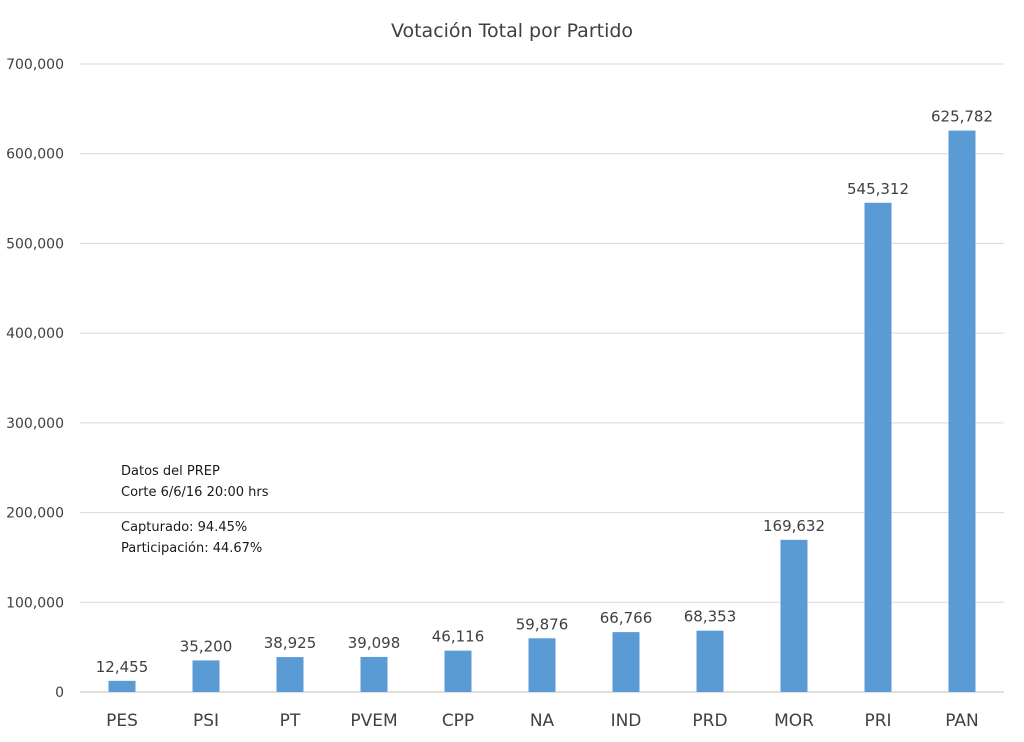 This screenshot has height=742, width=1024. I want to click on data-label-pvem: 39,098, so click(374, 643).